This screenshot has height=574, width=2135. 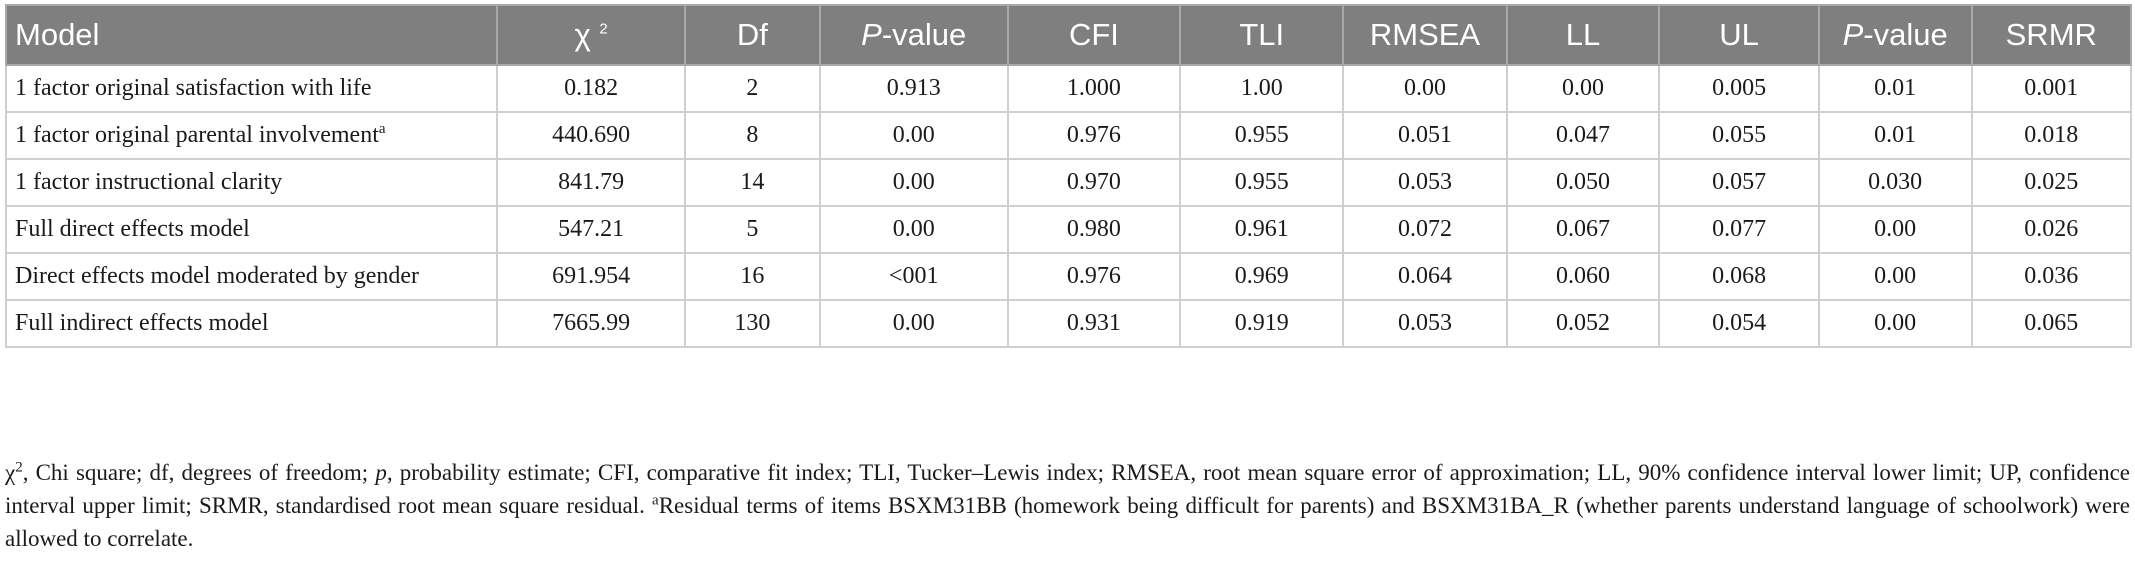 What do you see at coordinates (197, 135) in the screenshot?
I see `model-name: 1 factor original parental involvement` at bounding box center [197, 135].